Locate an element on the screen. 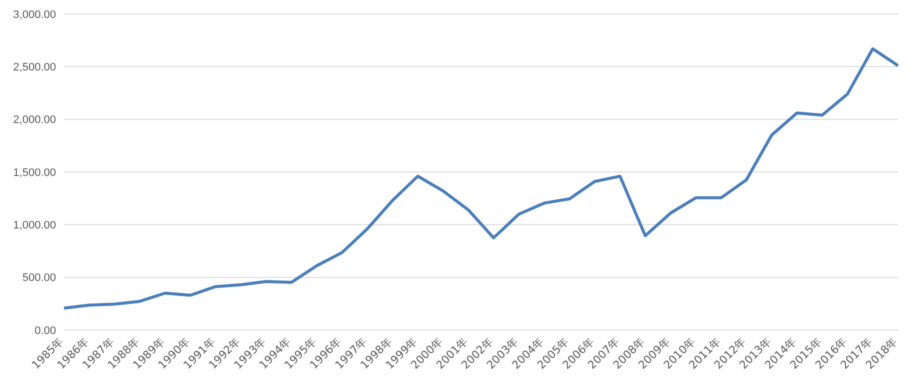  y-tick-label: 2,500.00 is located at coordinates (34, 68).